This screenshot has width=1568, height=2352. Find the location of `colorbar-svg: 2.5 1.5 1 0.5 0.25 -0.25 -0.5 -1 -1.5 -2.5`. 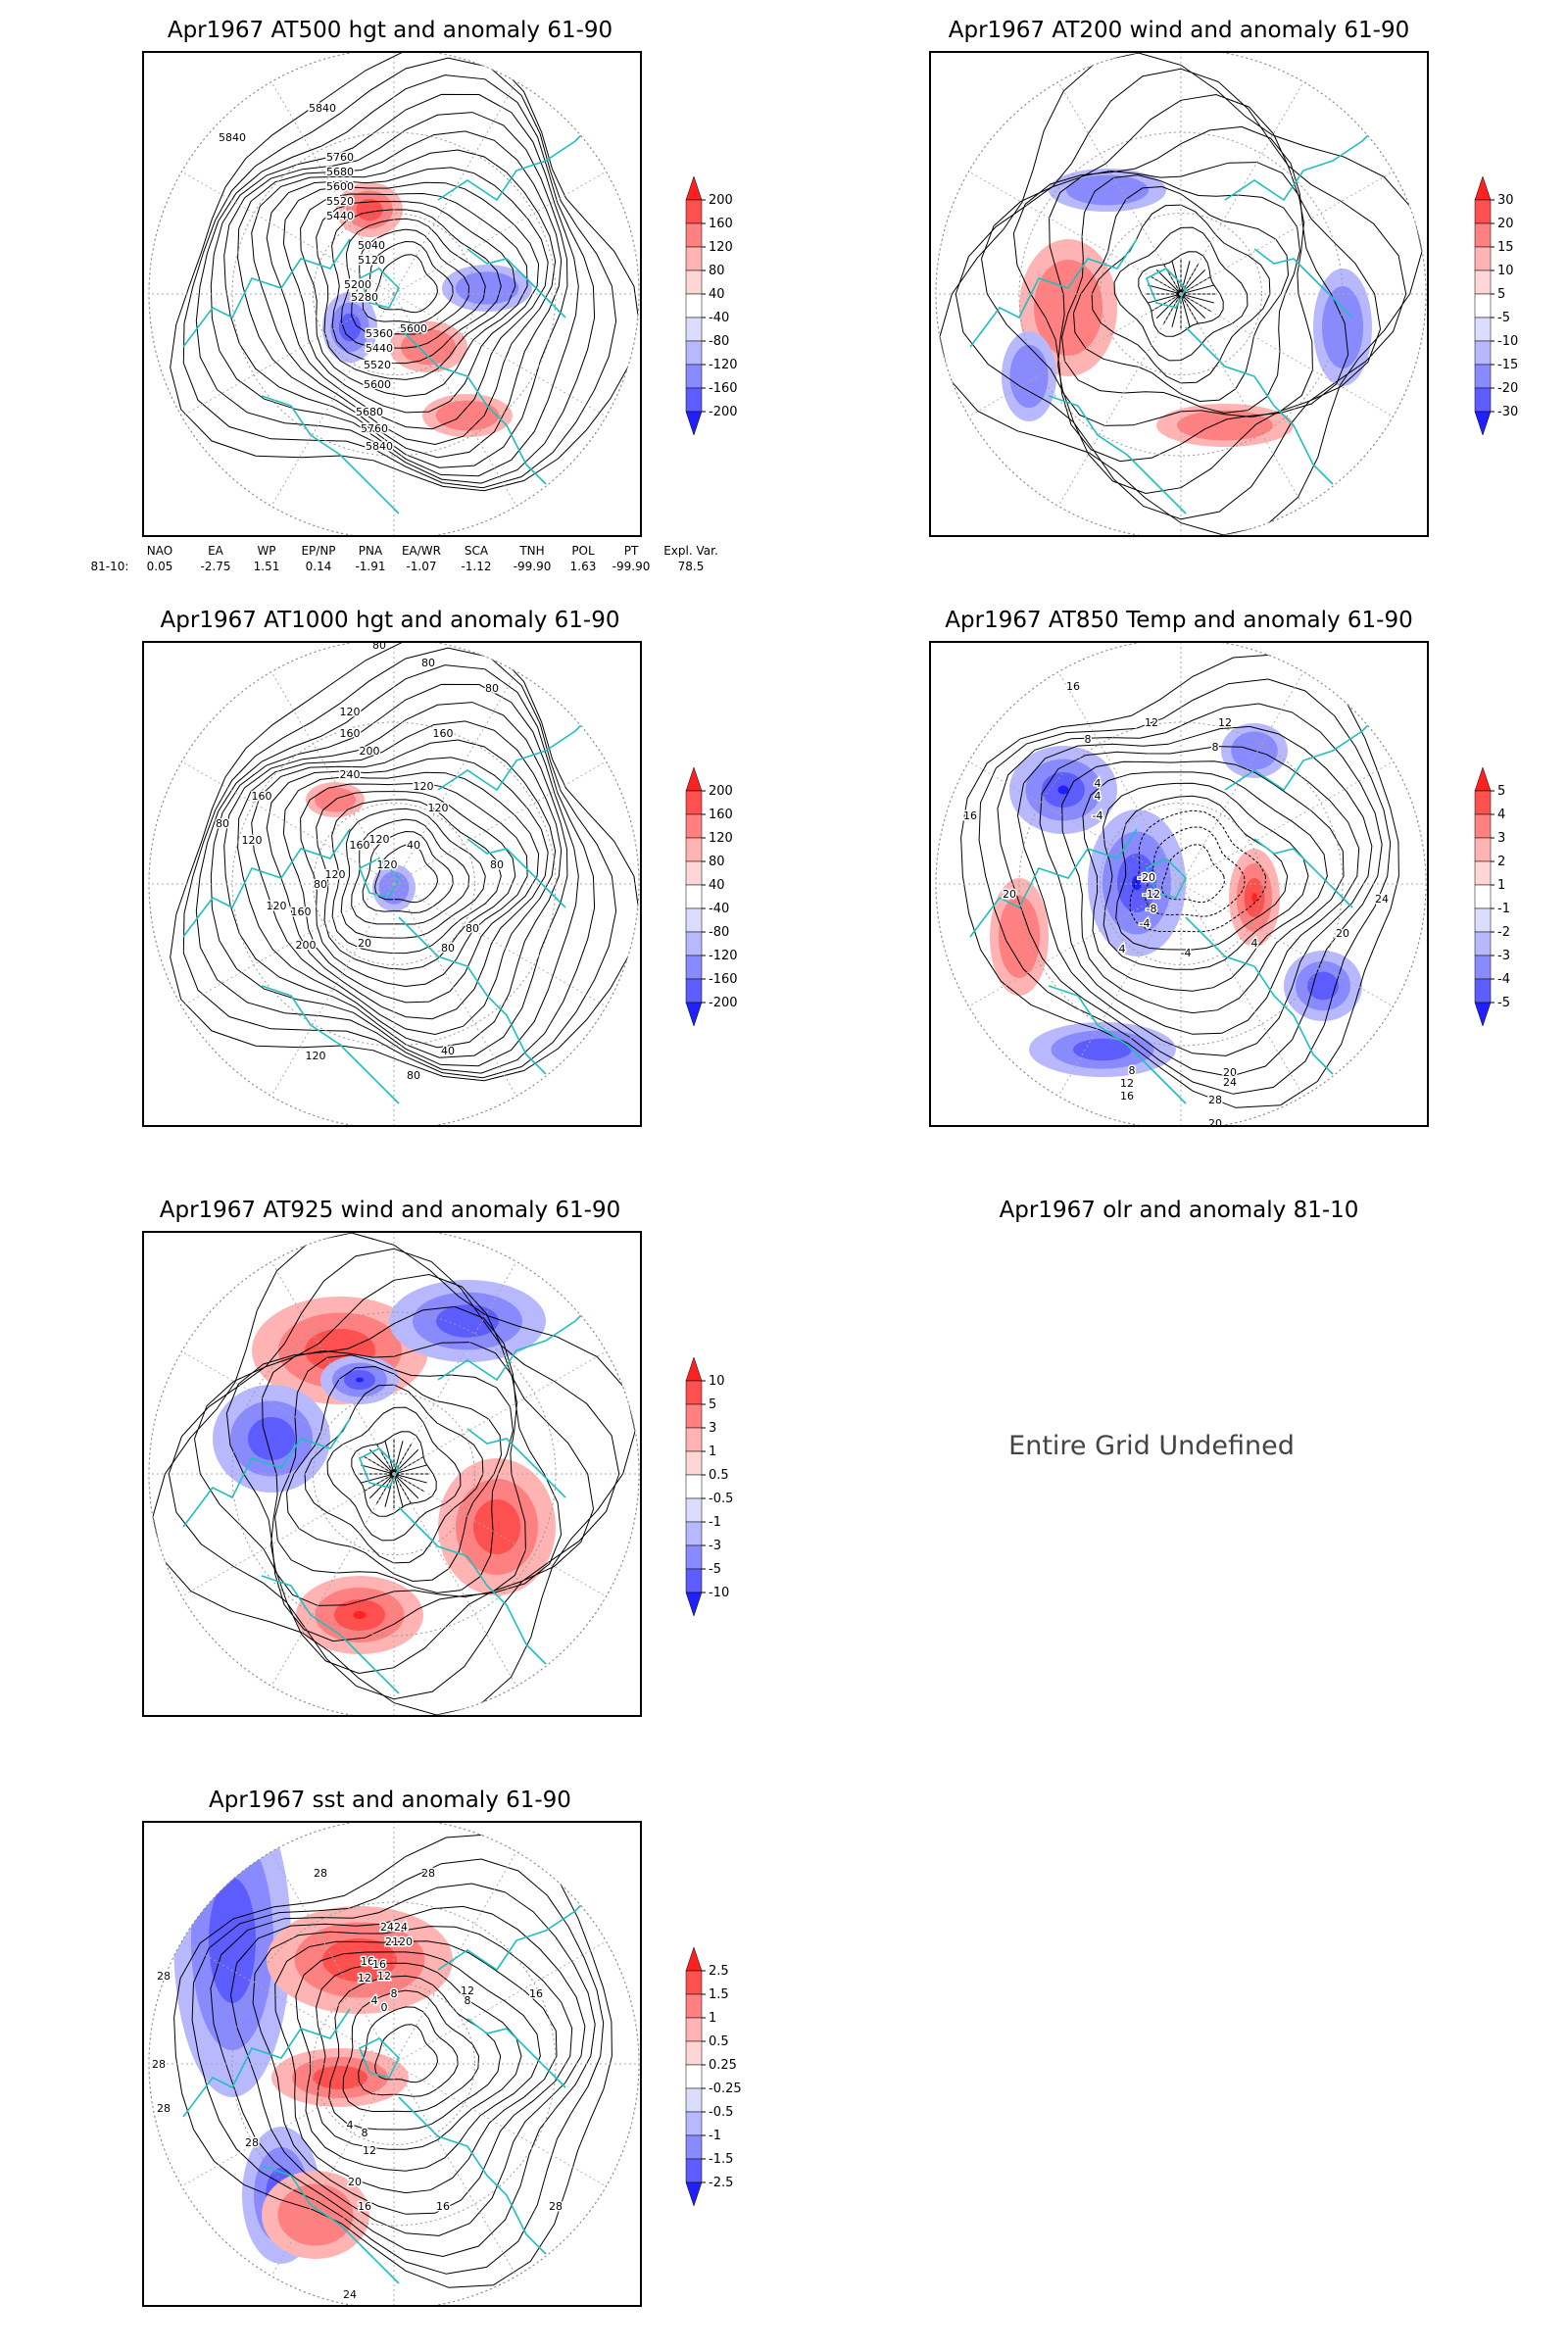

colorbar-svg: 2.5 1.5 1 0.5 0.25 -0.25 -0.5 -1 -1.5 -2.5 is located at coordinates (713, 2076).